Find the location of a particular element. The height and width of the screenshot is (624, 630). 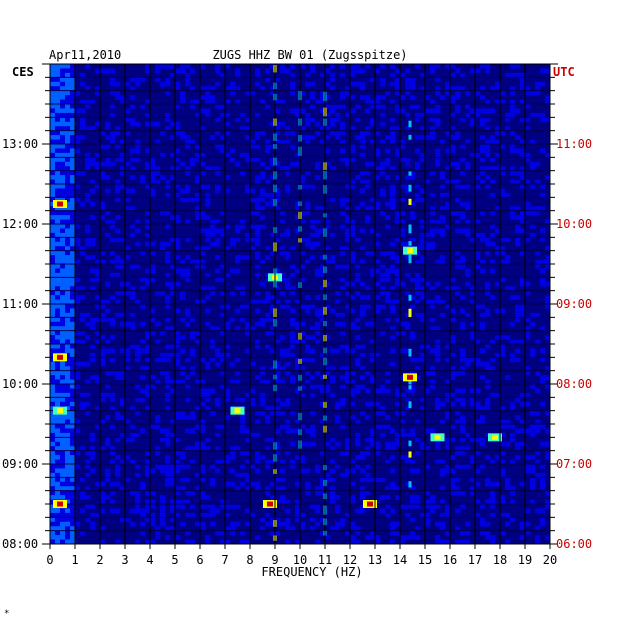

right-time-label: 06:00 is located at coordinates (574, 544).